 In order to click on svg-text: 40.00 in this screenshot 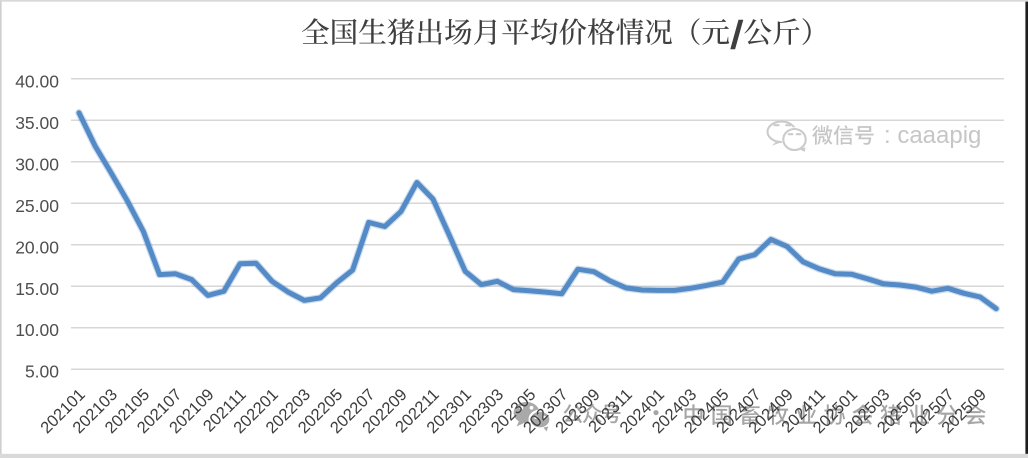, I will do `click(37, 81)`.